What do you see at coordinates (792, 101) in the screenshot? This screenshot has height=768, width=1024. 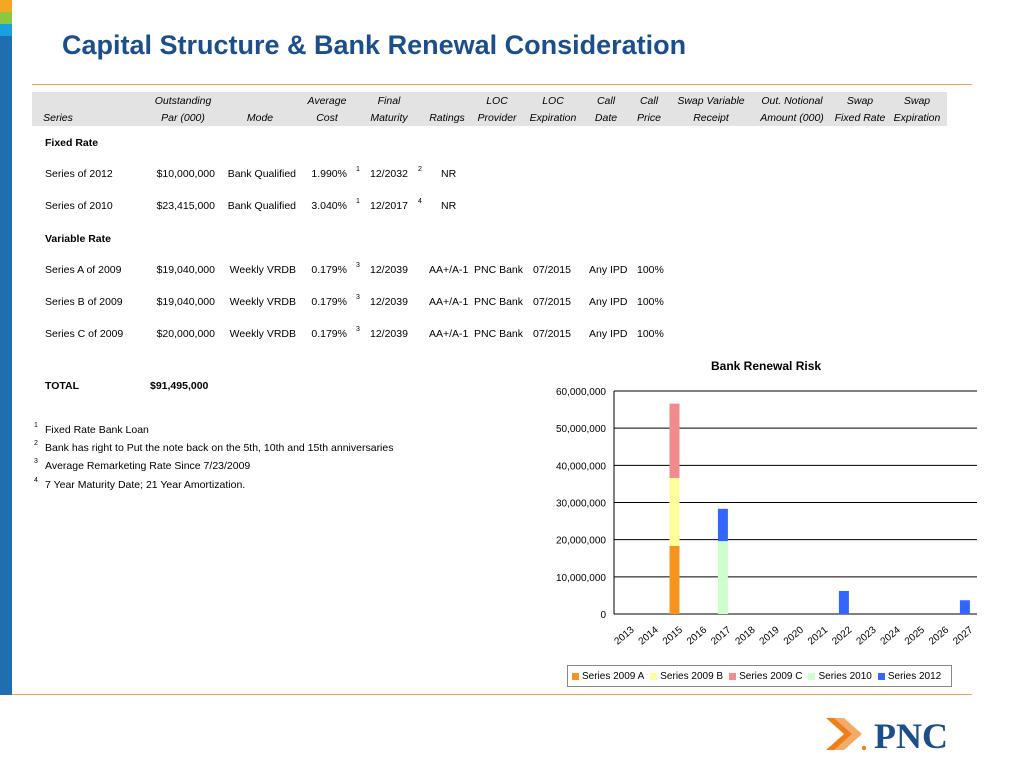 I see `header-row1-col-11: Out. Notional` at bounding box center [792, 101].